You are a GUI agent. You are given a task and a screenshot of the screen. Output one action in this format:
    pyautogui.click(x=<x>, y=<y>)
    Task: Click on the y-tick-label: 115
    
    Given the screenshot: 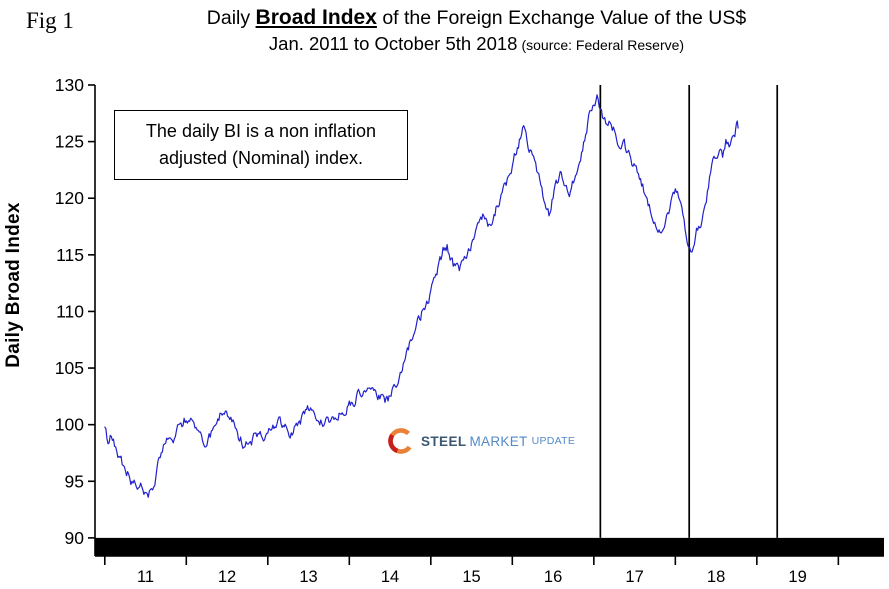 What is the action you would take?
    pyautogui.click(x=70, y=255)
    